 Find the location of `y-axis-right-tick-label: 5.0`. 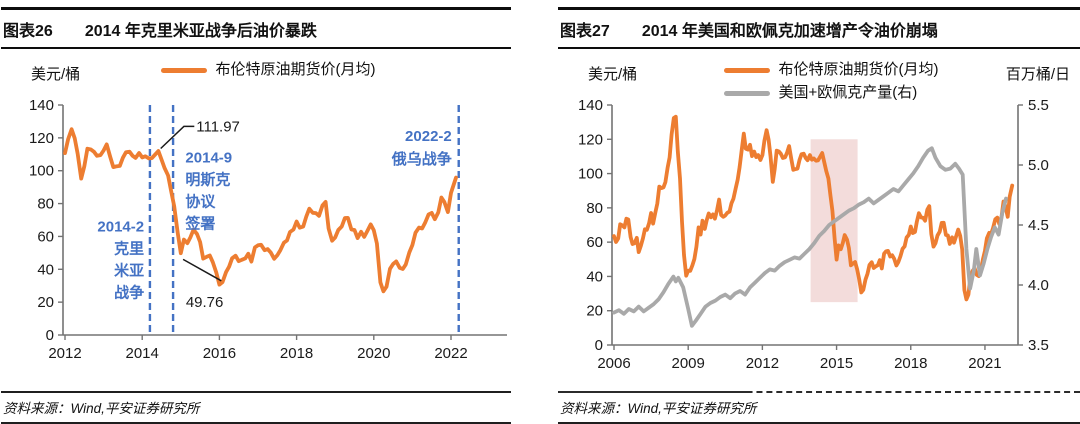

y-axis-right-tick-label: 5.0 is located at coordinates (1038, 165).